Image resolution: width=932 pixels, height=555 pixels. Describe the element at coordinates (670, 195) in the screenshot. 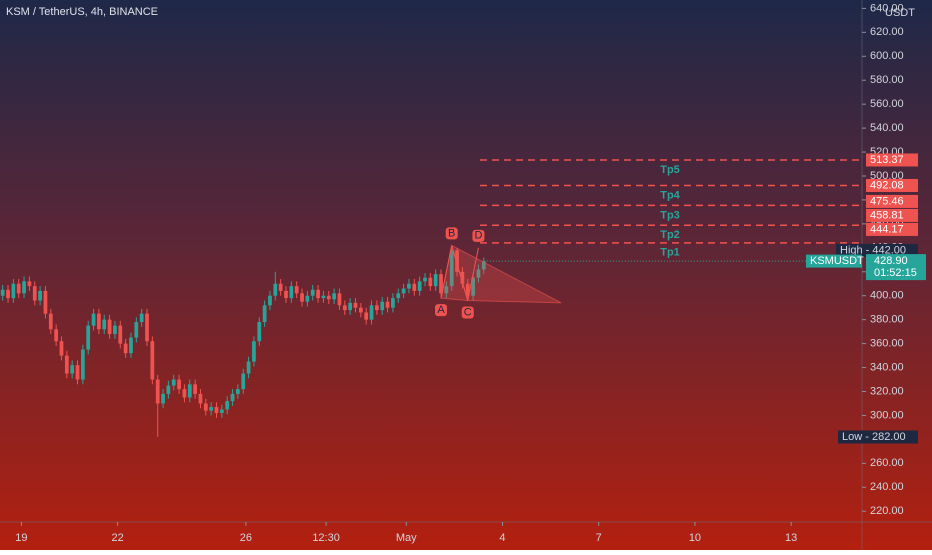

I see `target-label: Tp4` at that location.